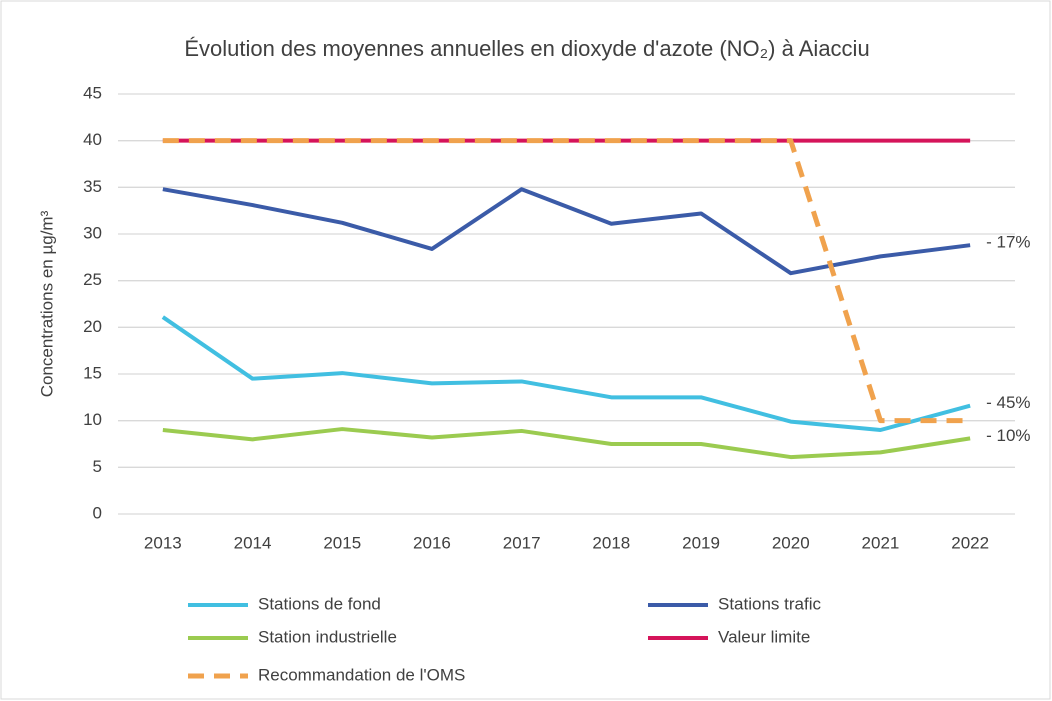 This screenshot has width=1052, height=701. I want to click on legend-label: Recommandation de l'OMS, so click(361, 674).